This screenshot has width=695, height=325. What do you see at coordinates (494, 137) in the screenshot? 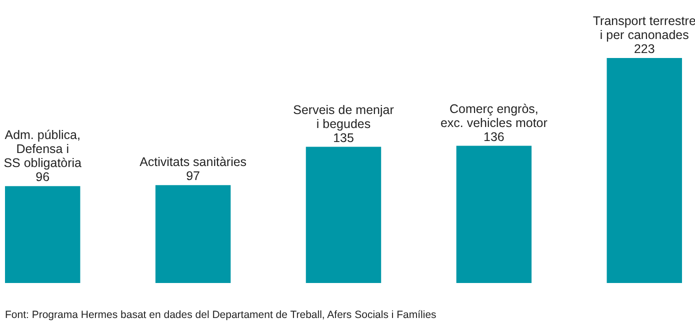
I see `data-label: 136` at bounding box center [494, 137].